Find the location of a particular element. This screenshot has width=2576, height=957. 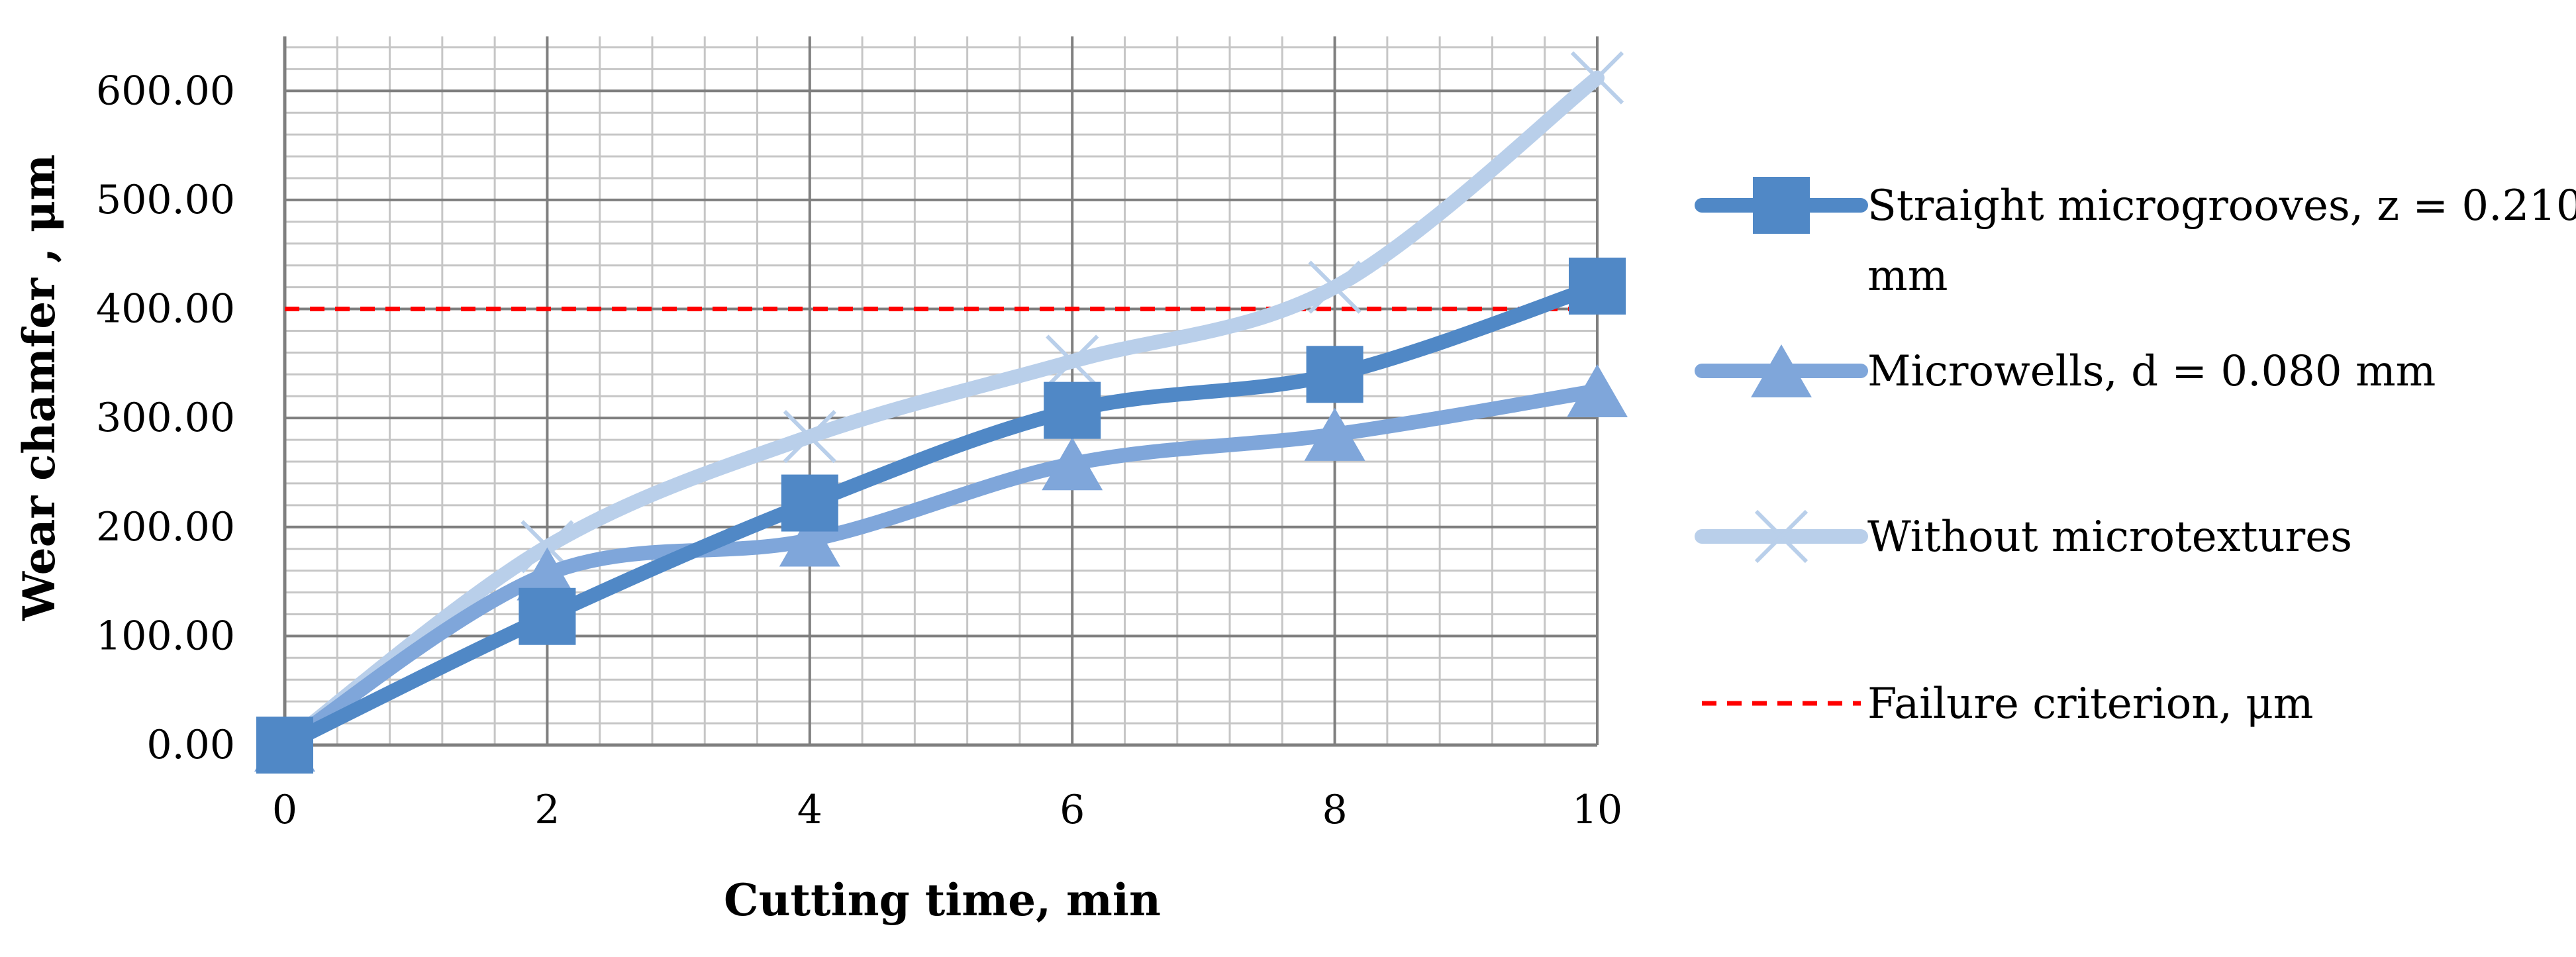

y-tick-label: 100.00 is located at coordinates (165, 636).